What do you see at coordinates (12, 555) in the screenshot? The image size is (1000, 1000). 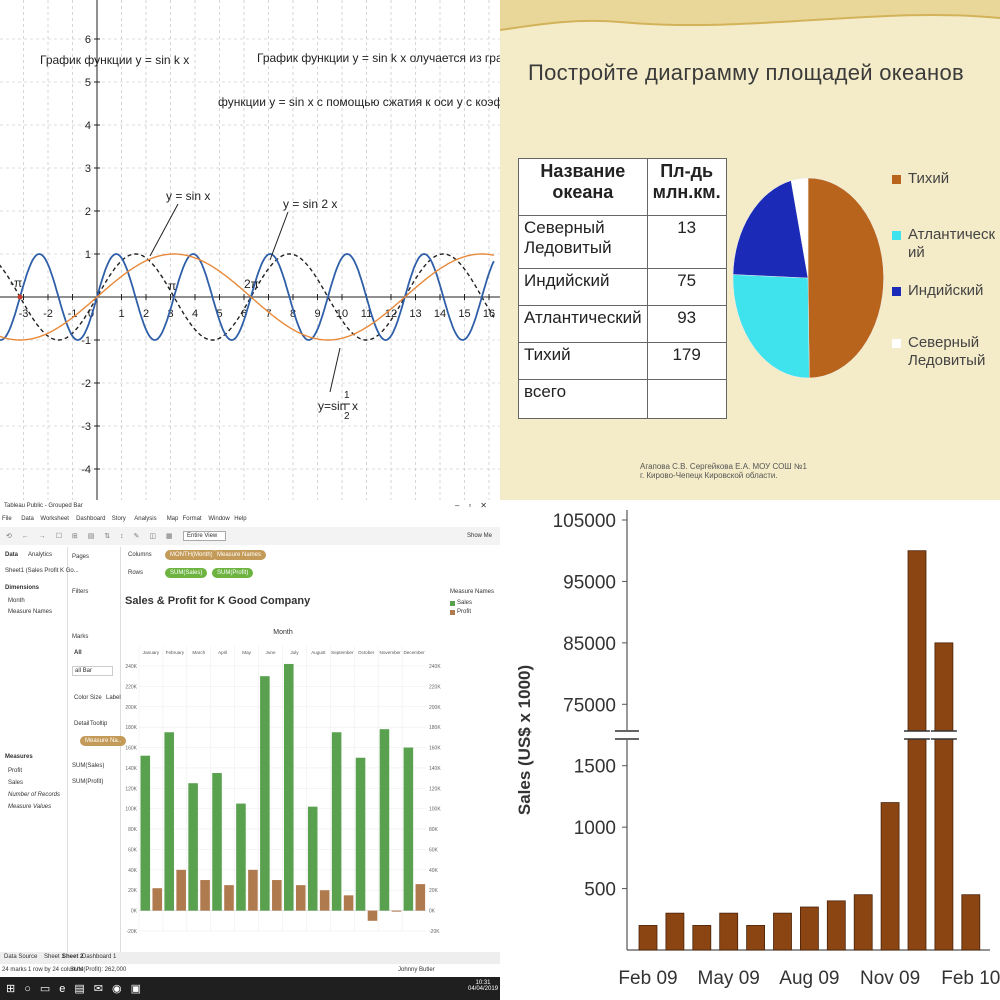 I see `tab-data: Data` at bounding box center [12, 555].